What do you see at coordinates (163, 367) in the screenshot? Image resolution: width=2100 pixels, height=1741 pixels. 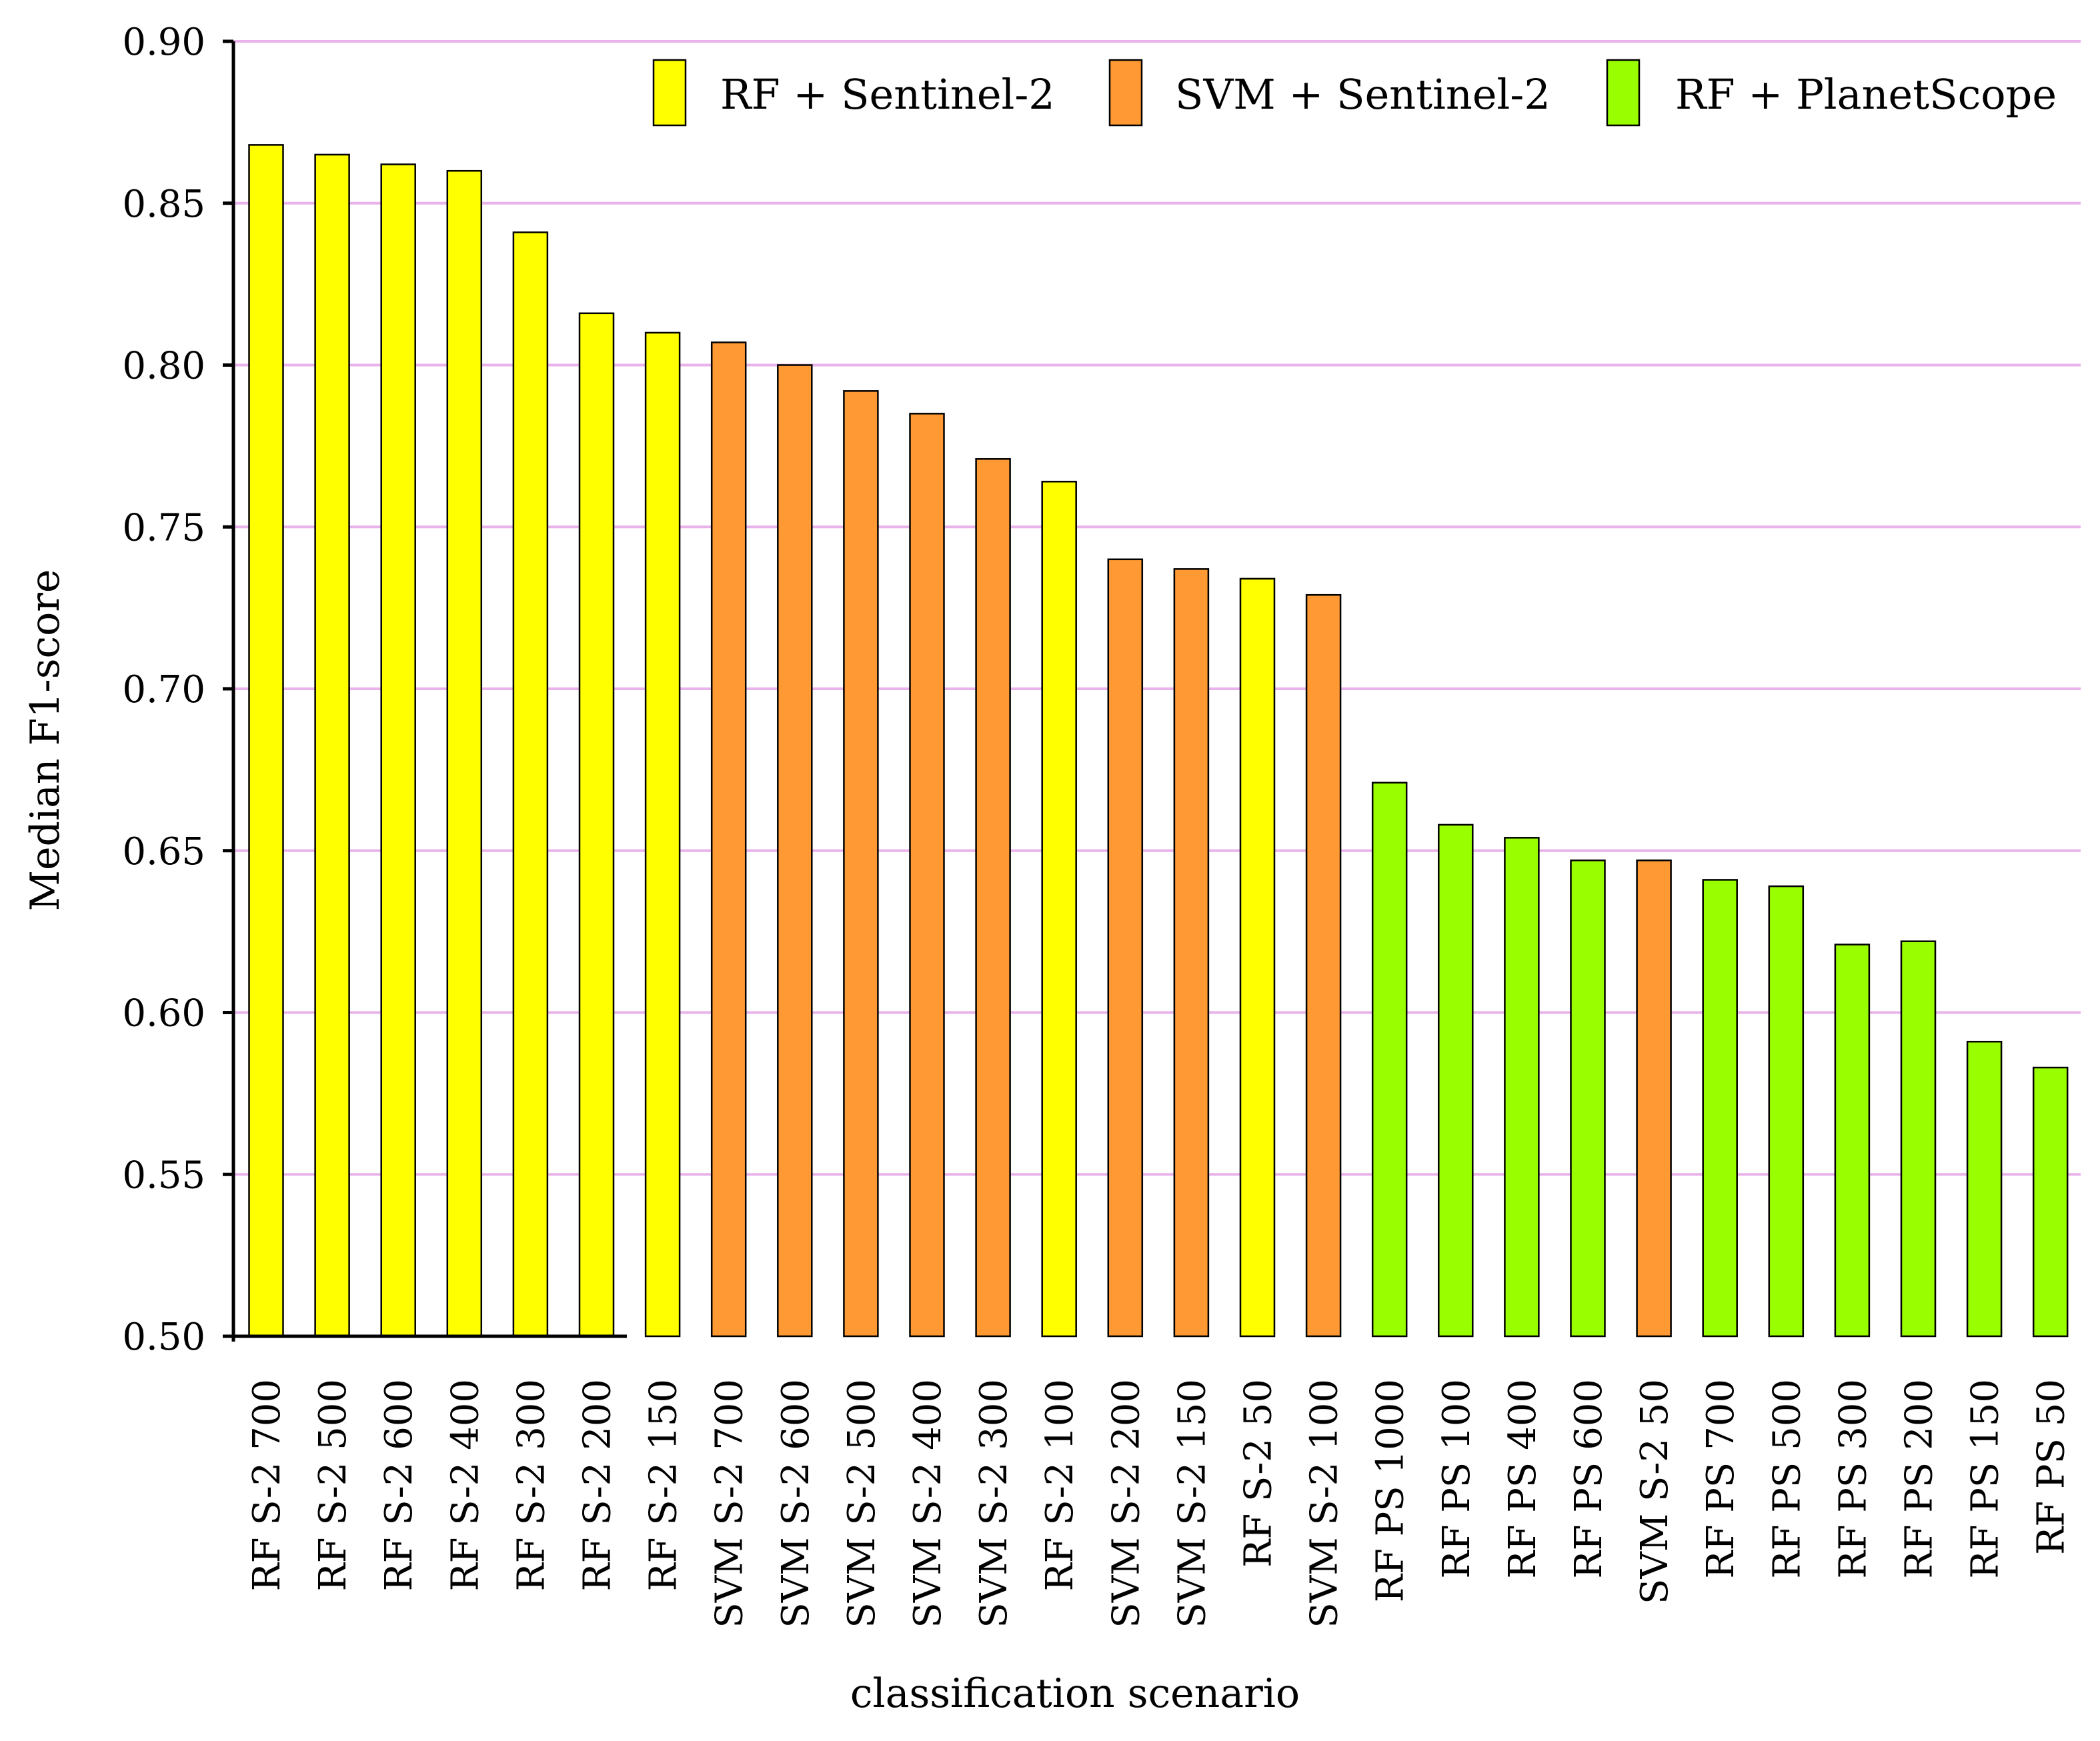 I see `y-tick-label: 0.80` at bounding box center [163, 367].